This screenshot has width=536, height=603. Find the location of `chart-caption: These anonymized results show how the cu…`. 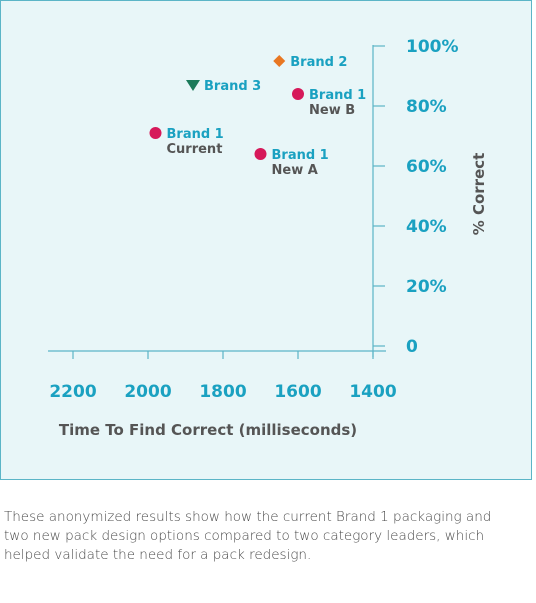

chart-caption: These anonymized results show how the cu… is located at coordinates (248, 536).